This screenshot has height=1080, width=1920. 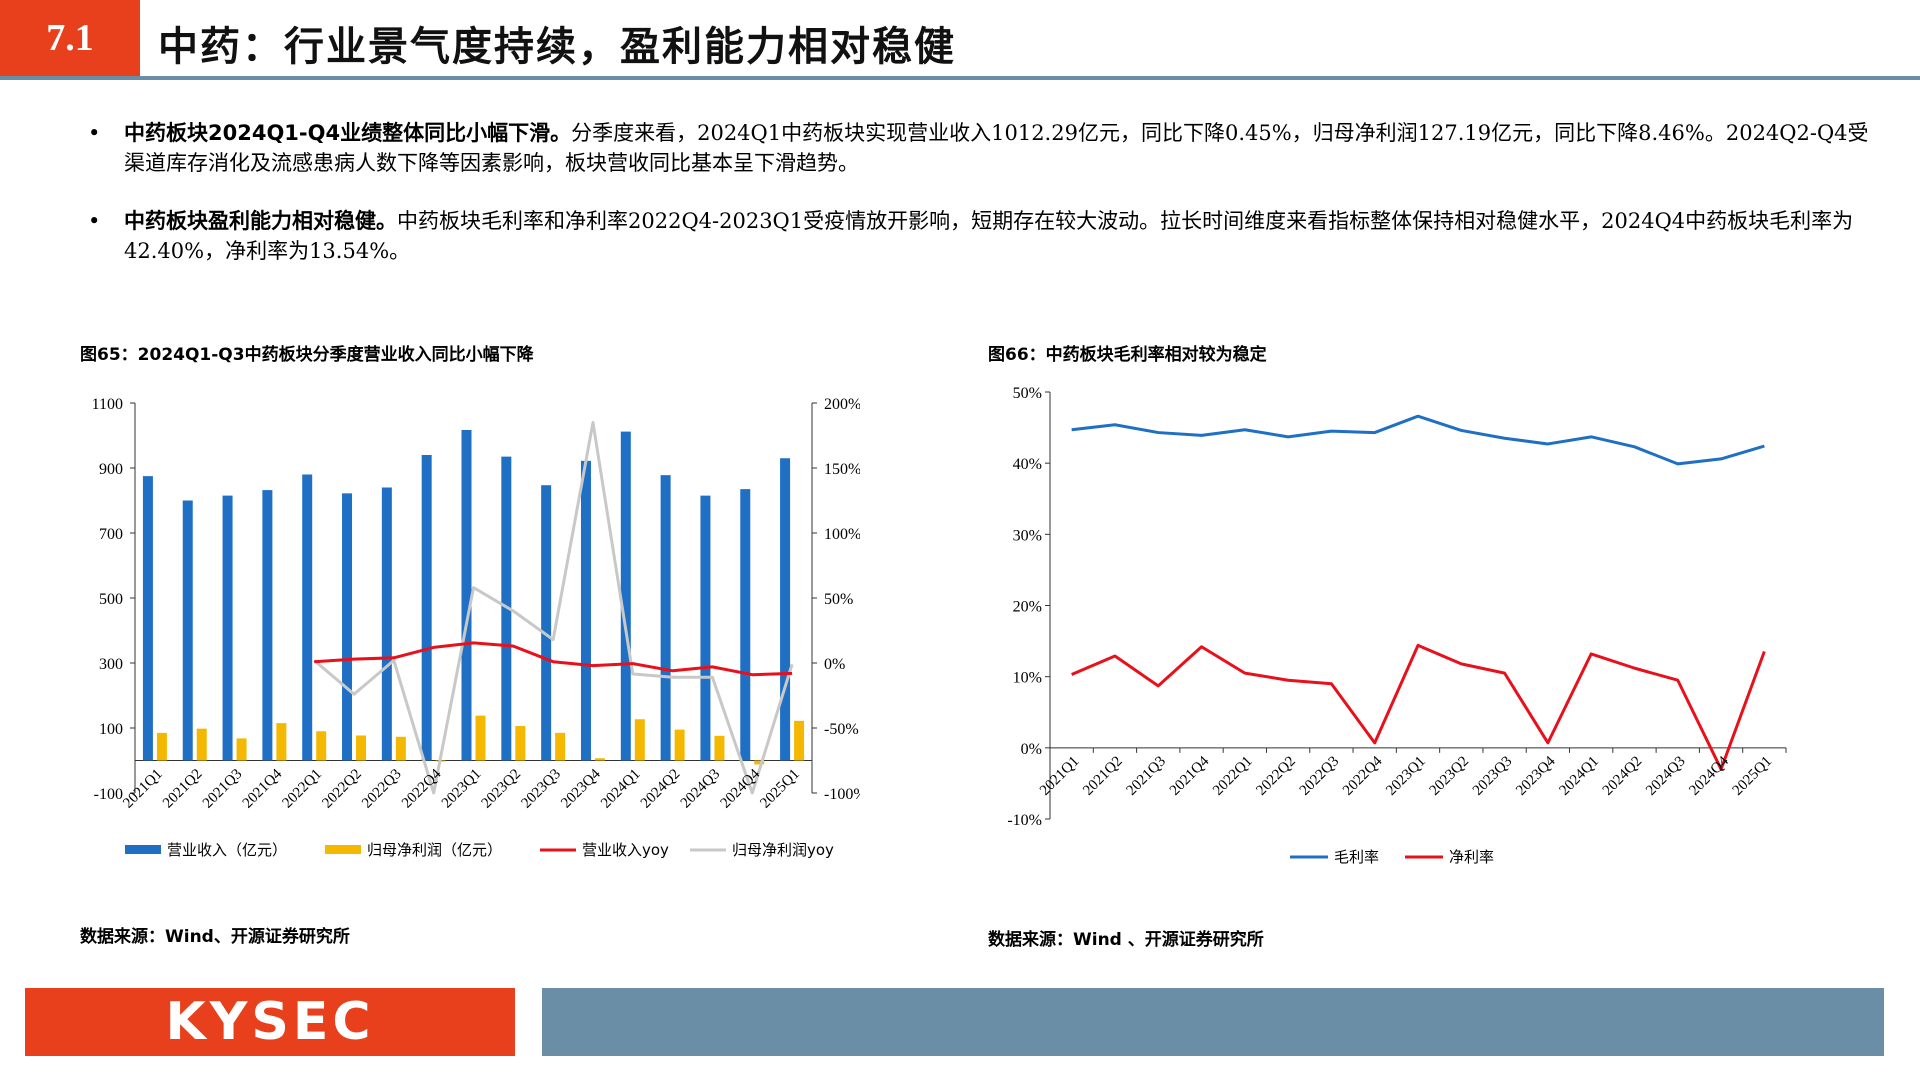 I want to click on x-tick-label: 2024Q1, so click(x=620, y=788).